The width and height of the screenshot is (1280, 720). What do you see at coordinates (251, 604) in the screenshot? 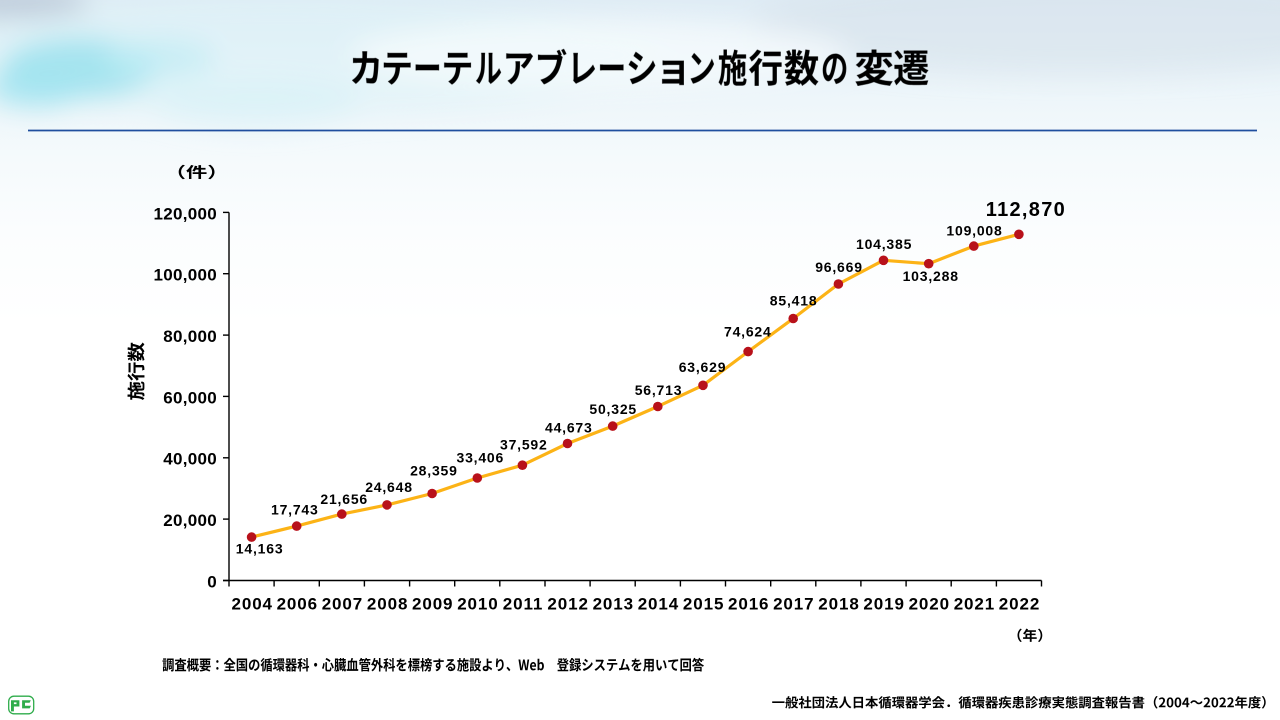
I see `svg-text: 2004` at bounding box center [251, 604].